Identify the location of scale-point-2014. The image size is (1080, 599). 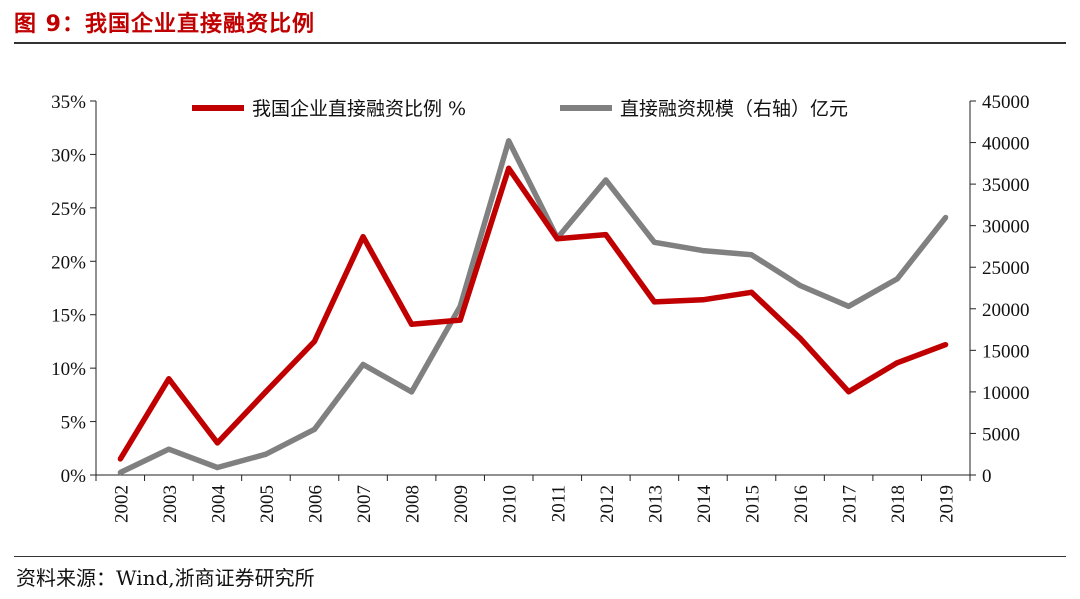
(703, 251).